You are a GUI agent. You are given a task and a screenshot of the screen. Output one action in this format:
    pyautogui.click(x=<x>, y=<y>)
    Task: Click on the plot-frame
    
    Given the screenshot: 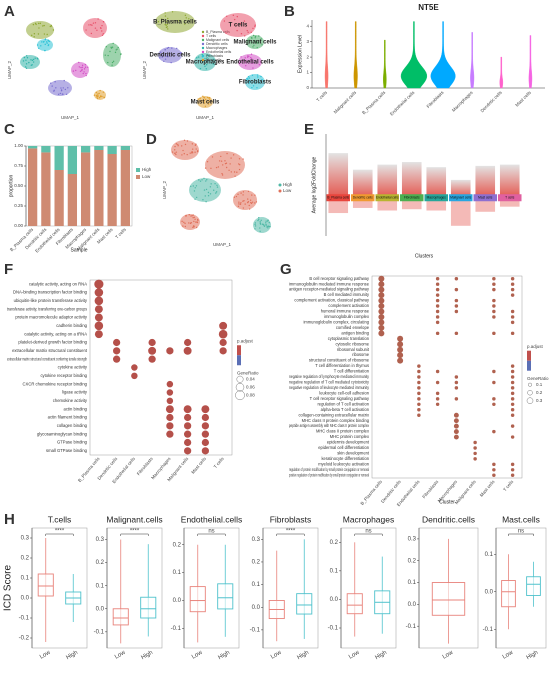 What is the action you would take?
    pyautogui.click(x=290, y=588)
    